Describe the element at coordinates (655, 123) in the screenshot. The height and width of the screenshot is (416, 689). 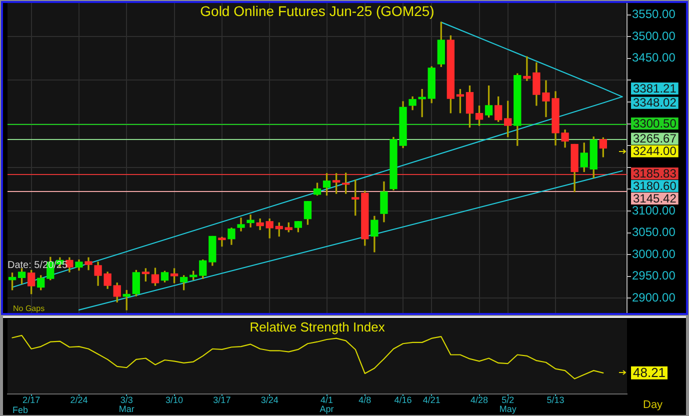
I see `ref-line-label: 3300.50` at that location.